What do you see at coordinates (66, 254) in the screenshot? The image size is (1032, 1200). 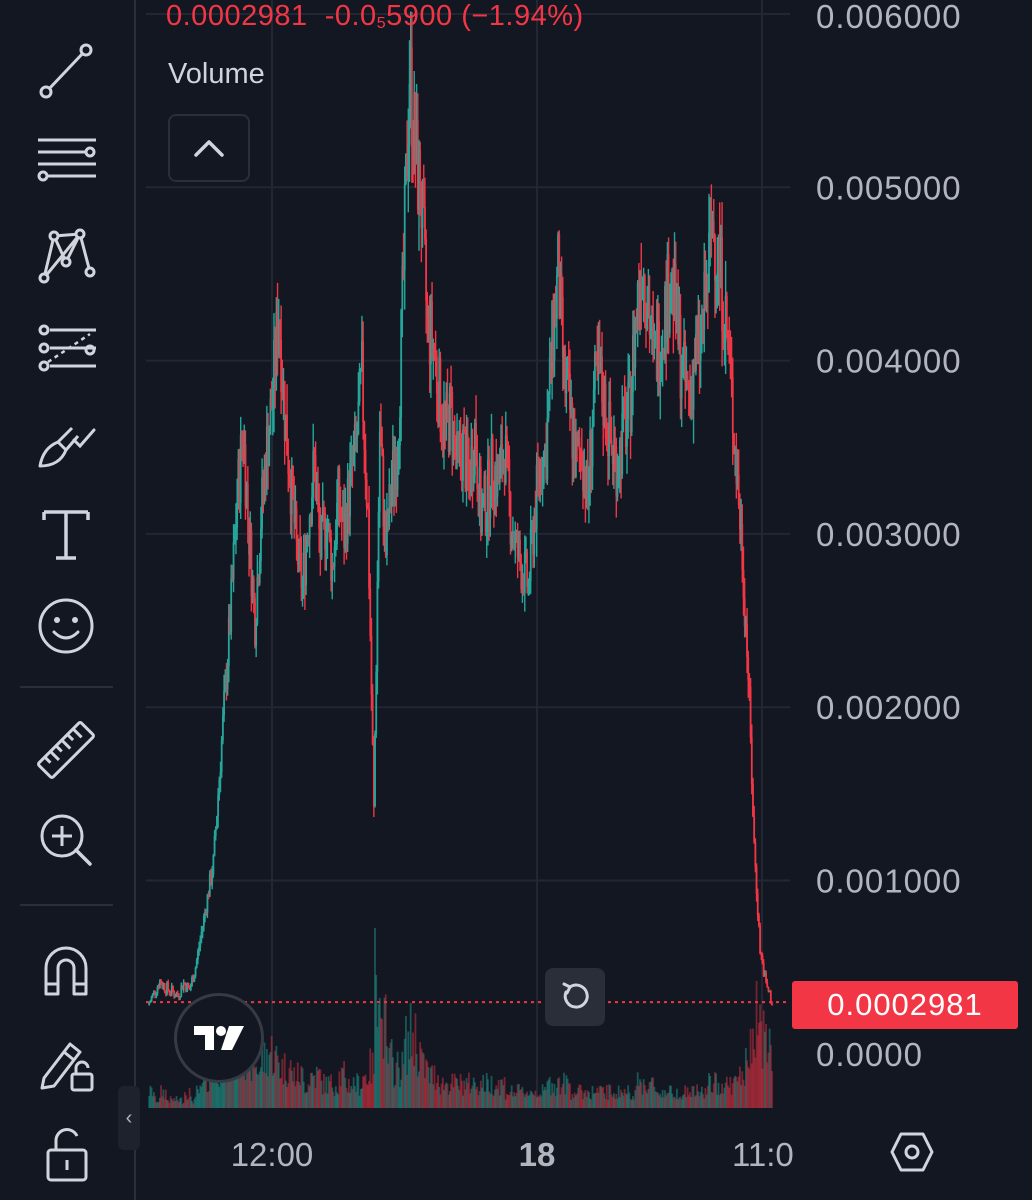 I see `pattern-tool` at bounding box center [66, 254].